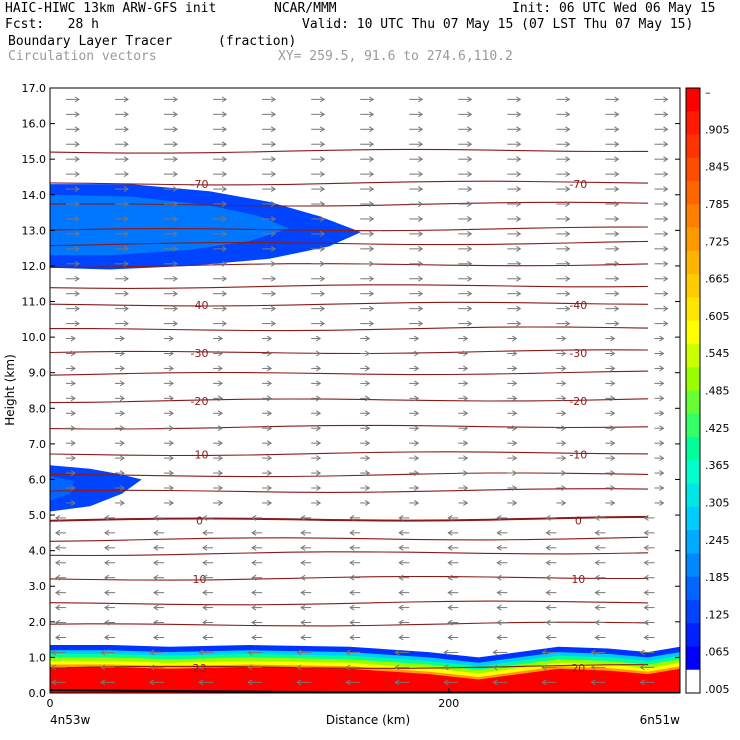 The height and width of the screenshot is (740, 740). I want to click on colorbar-label: .785, so click(717, 204).